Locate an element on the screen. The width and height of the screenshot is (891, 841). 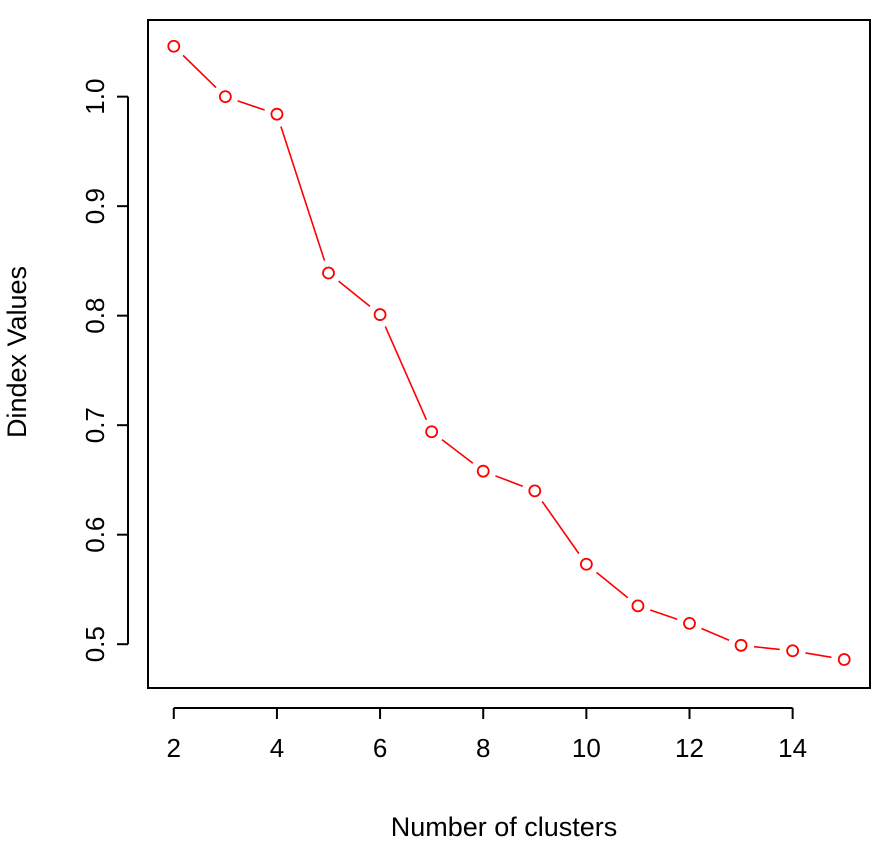
y-tick-label: 0.9 is located at coordinates (95, 206).